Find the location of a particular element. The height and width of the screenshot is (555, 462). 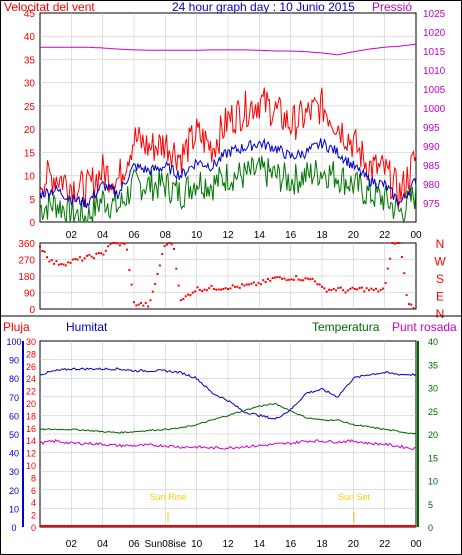

wind-x-tick-label: 00 is located at coordinates (416, 235).